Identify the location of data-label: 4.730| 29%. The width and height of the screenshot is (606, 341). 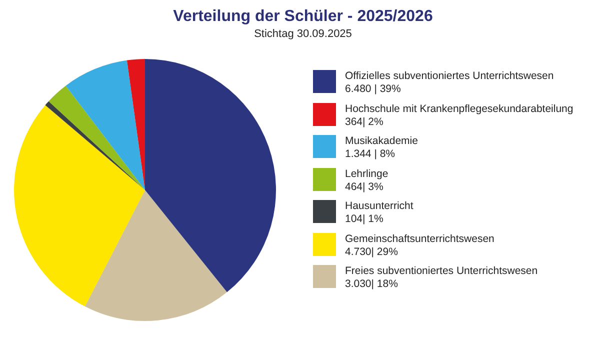
(372, 252).